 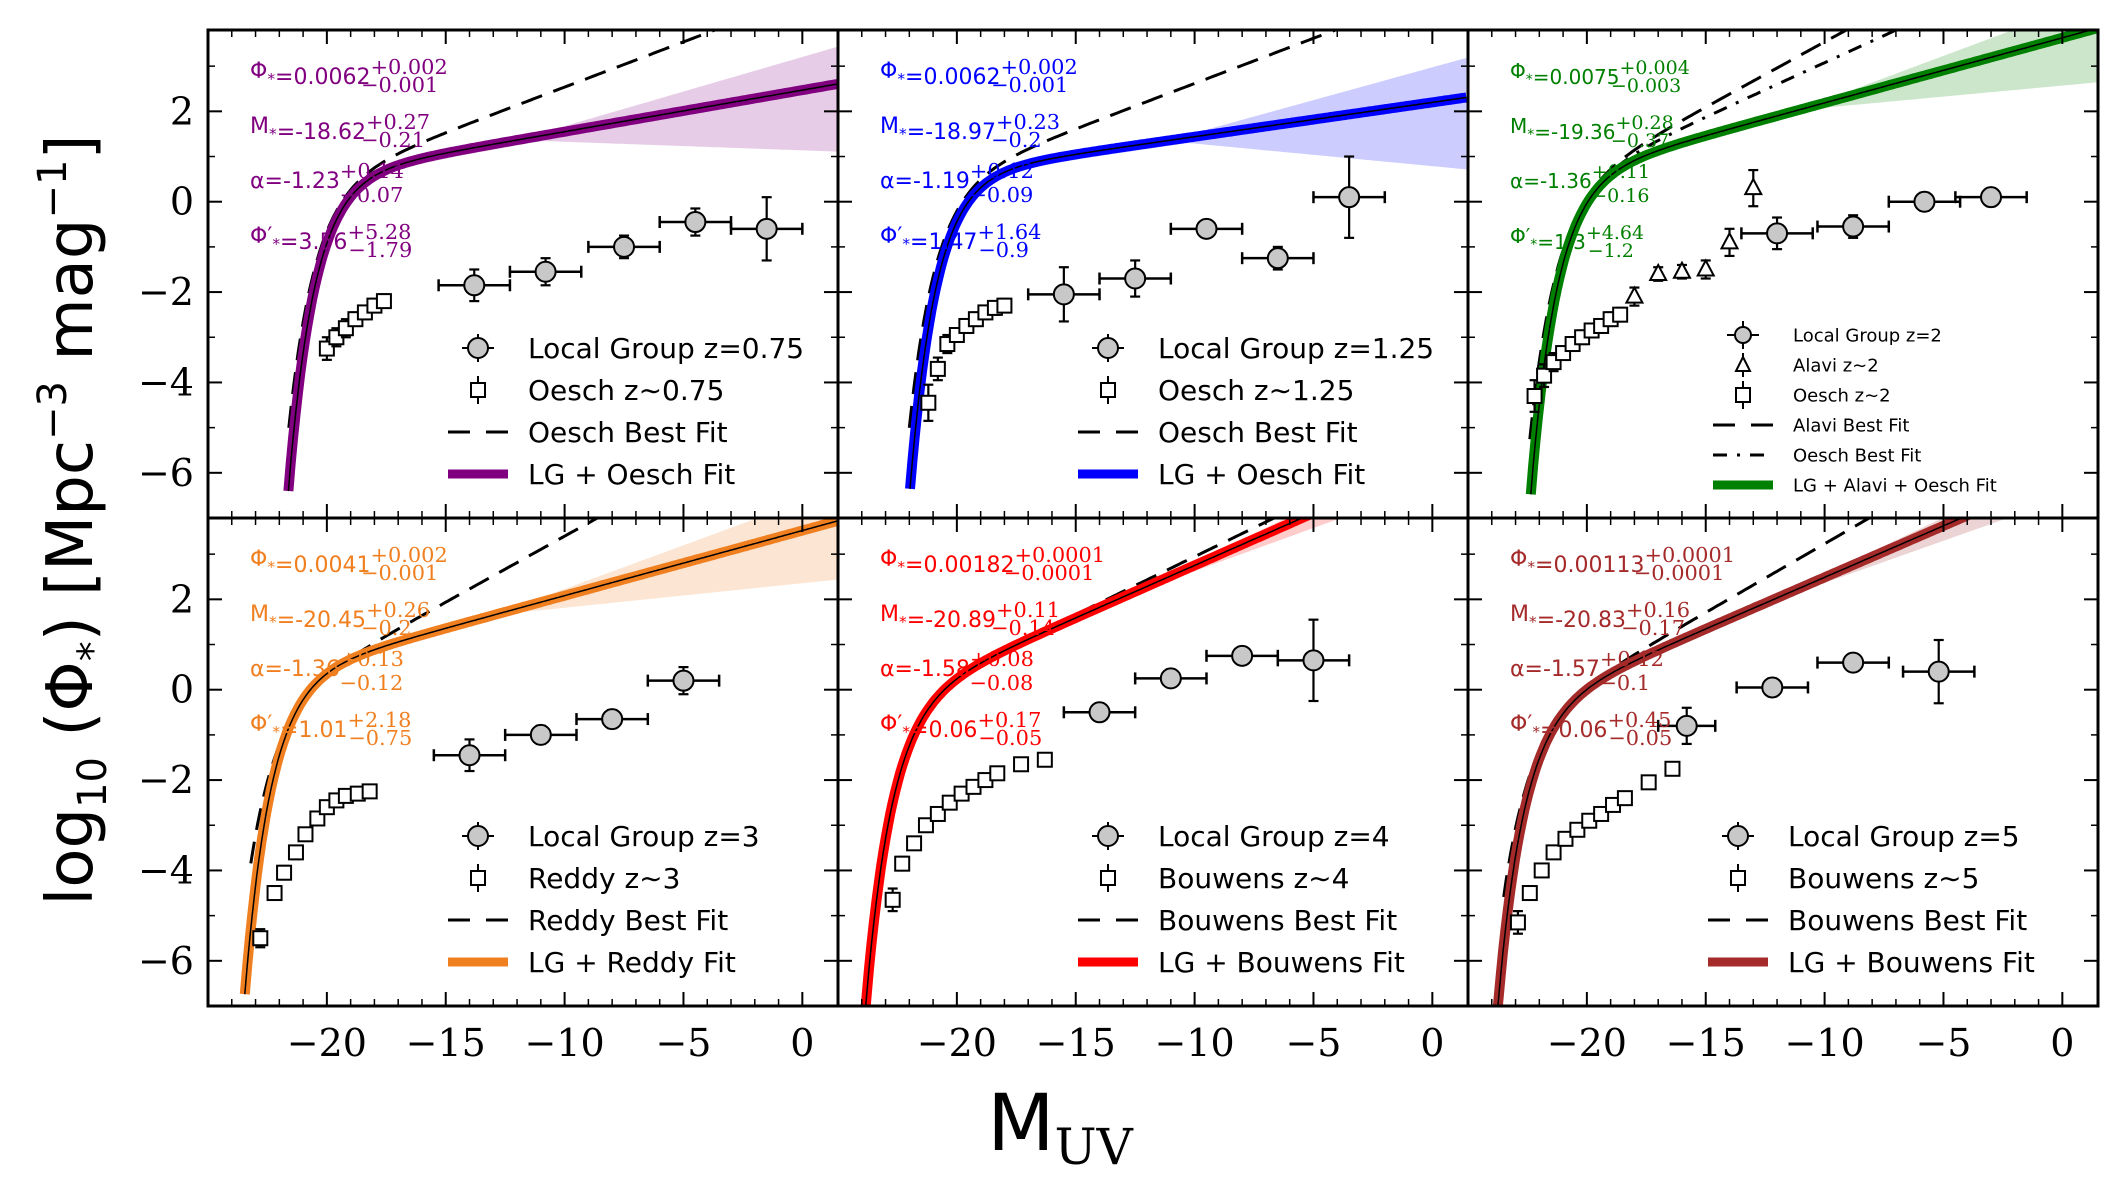 I want to click on param-phip-lower: −0.9, so click(x=1003, y=250).